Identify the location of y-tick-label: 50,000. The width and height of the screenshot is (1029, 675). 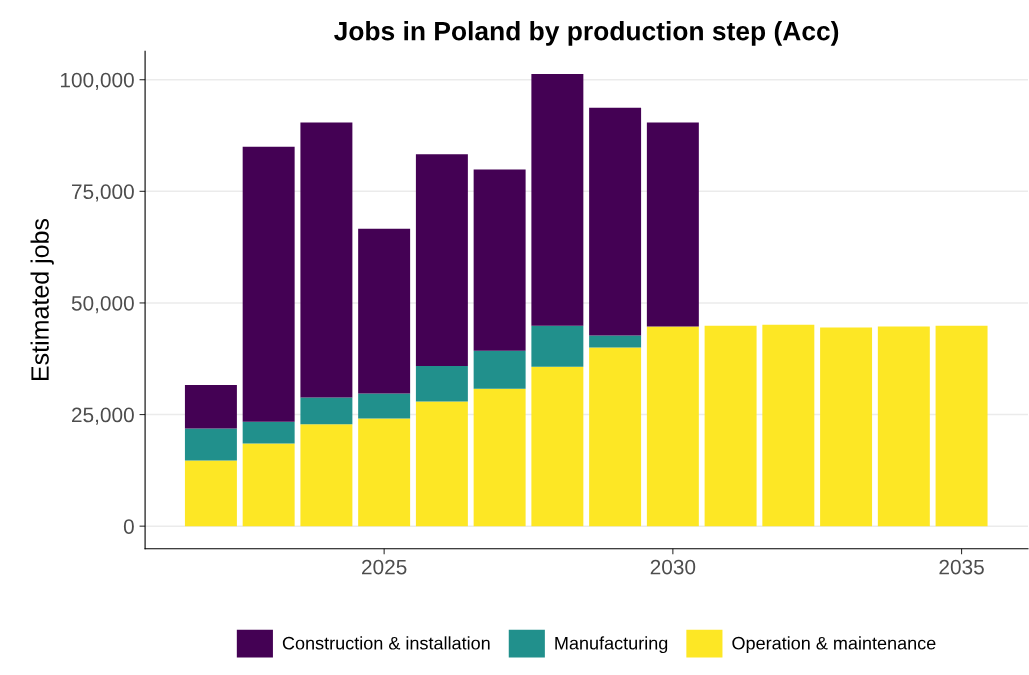
(102, 304).